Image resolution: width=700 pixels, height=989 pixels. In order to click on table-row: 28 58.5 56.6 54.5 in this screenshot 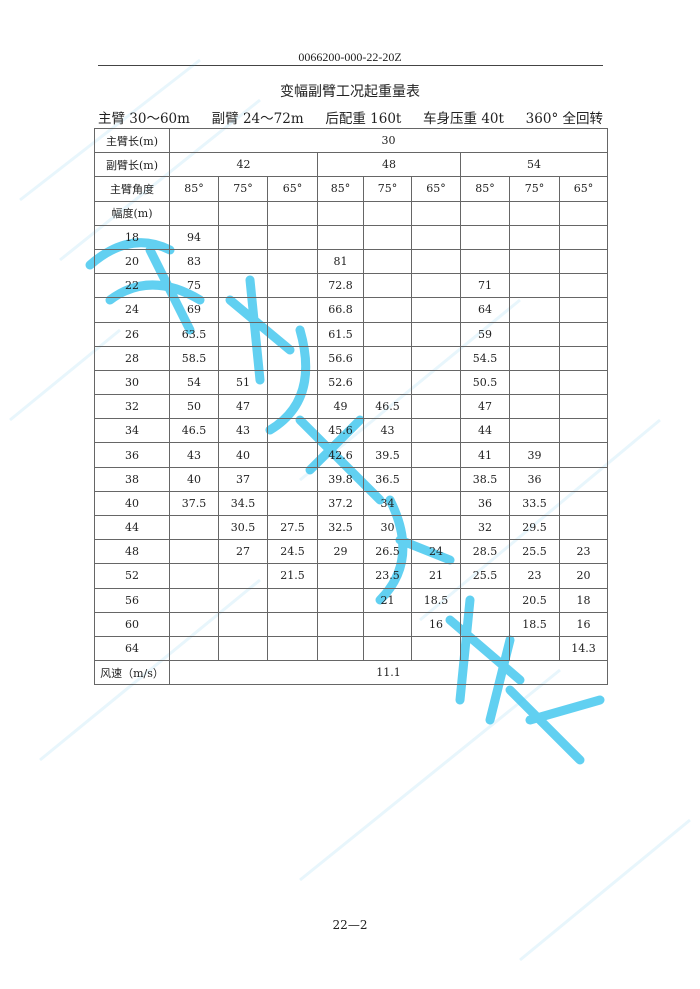, I will do `click(351, 358)`.